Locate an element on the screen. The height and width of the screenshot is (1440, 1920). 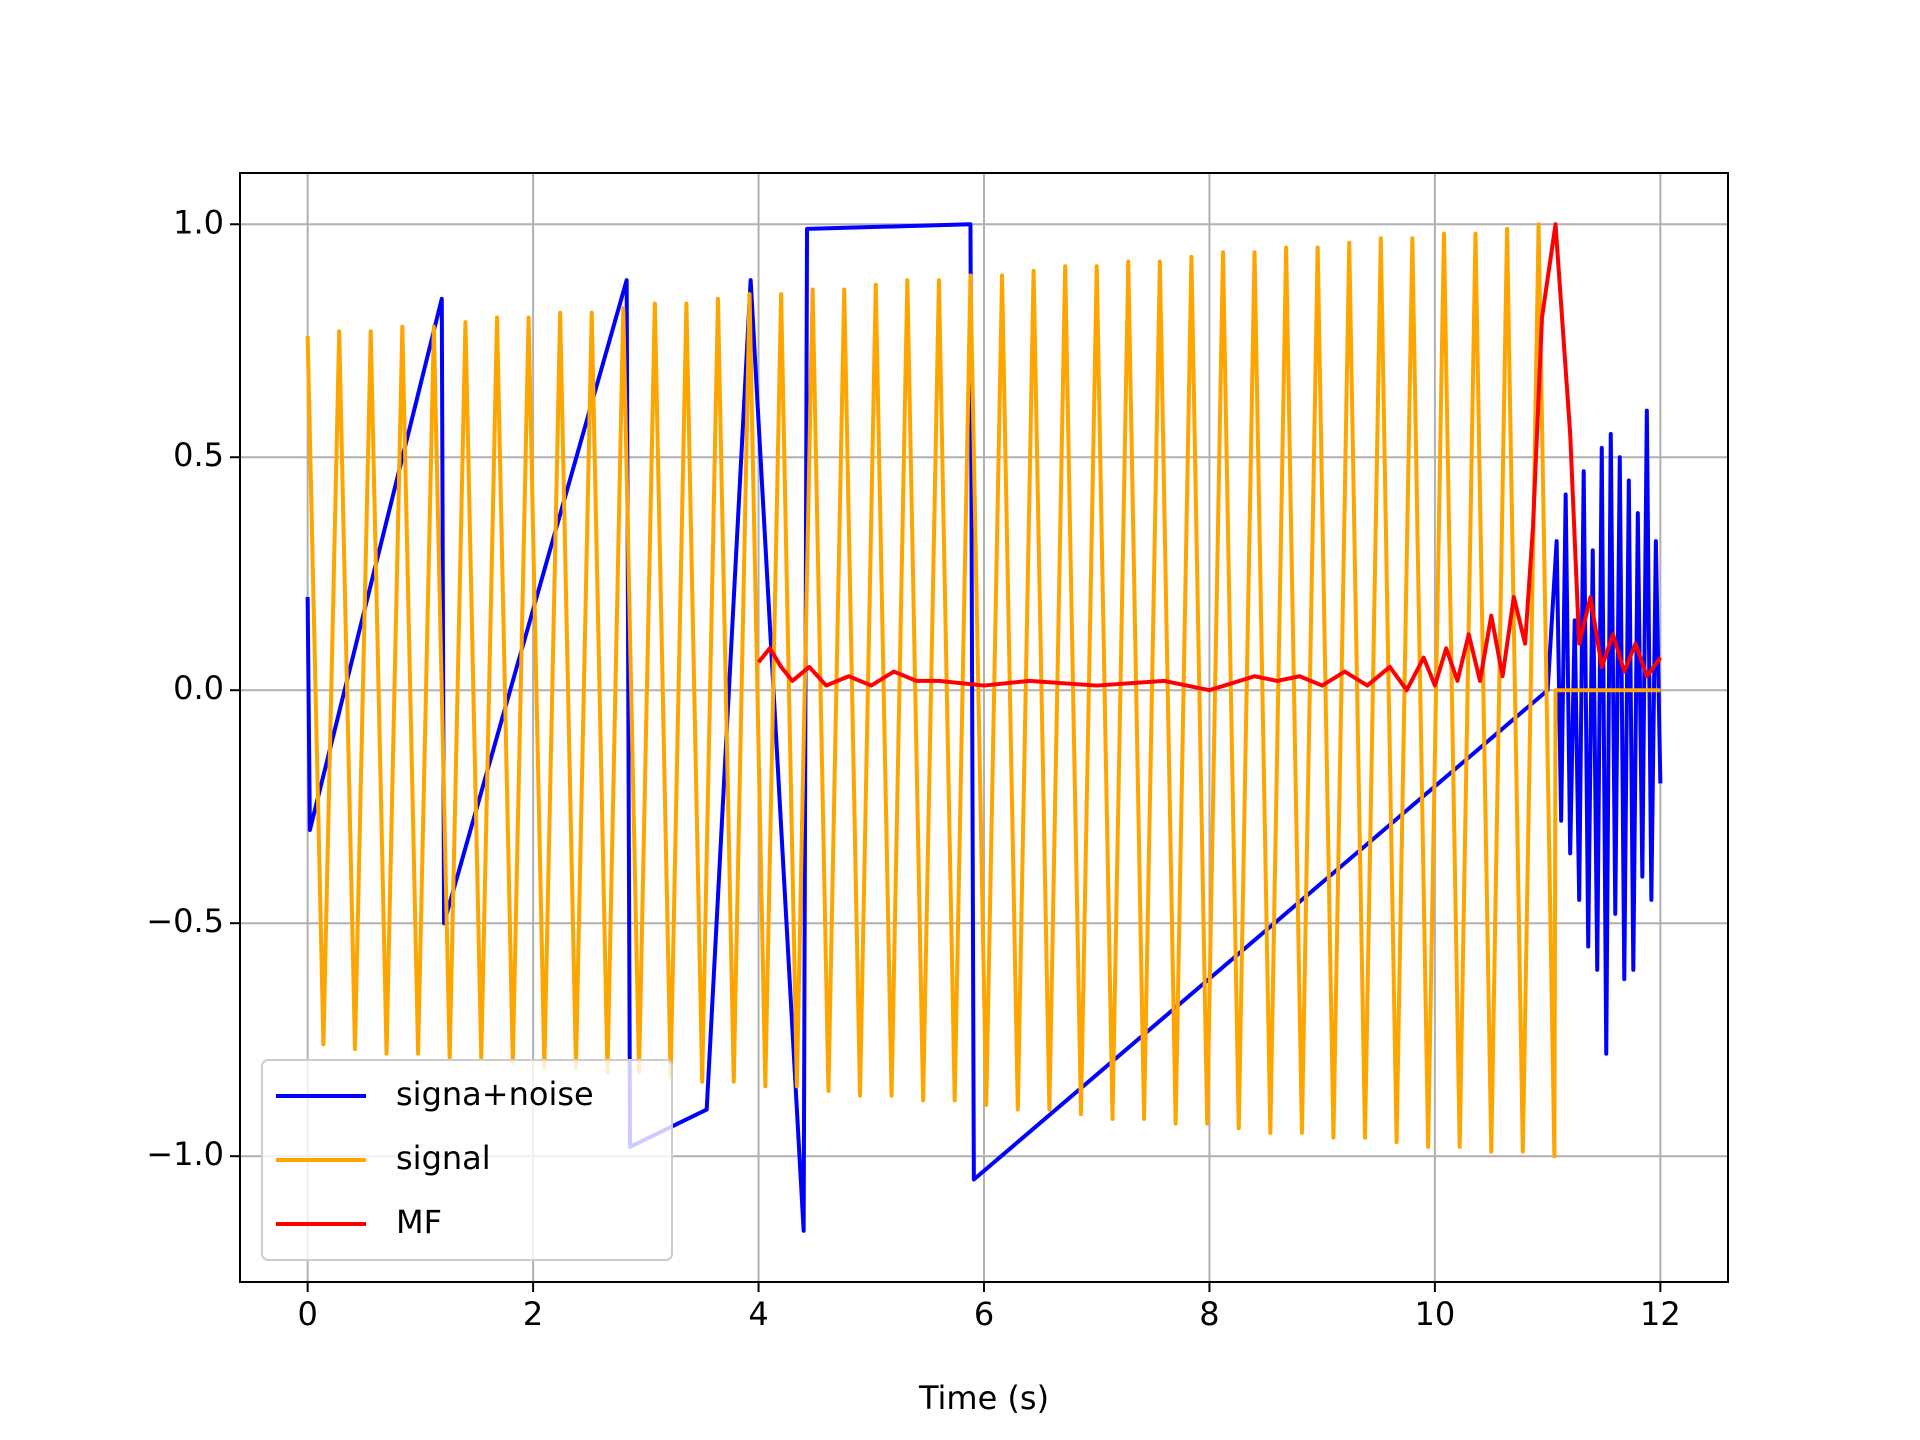
legend-label: signa+noise is located at coordinates (495, 1094).